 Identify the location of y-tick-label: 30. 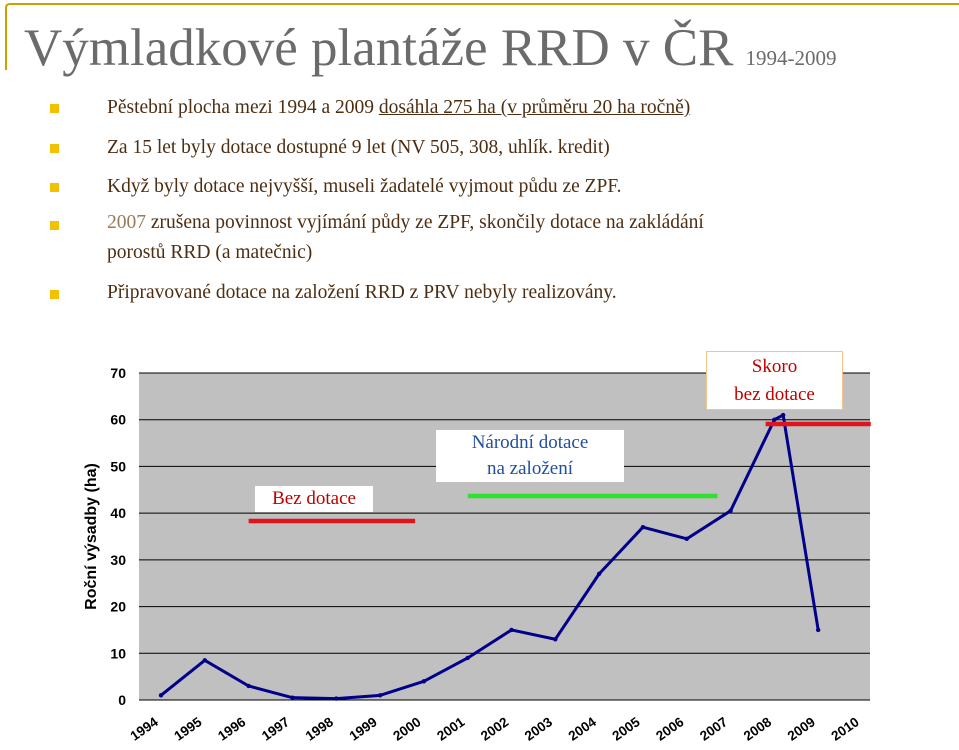
(118, 560).